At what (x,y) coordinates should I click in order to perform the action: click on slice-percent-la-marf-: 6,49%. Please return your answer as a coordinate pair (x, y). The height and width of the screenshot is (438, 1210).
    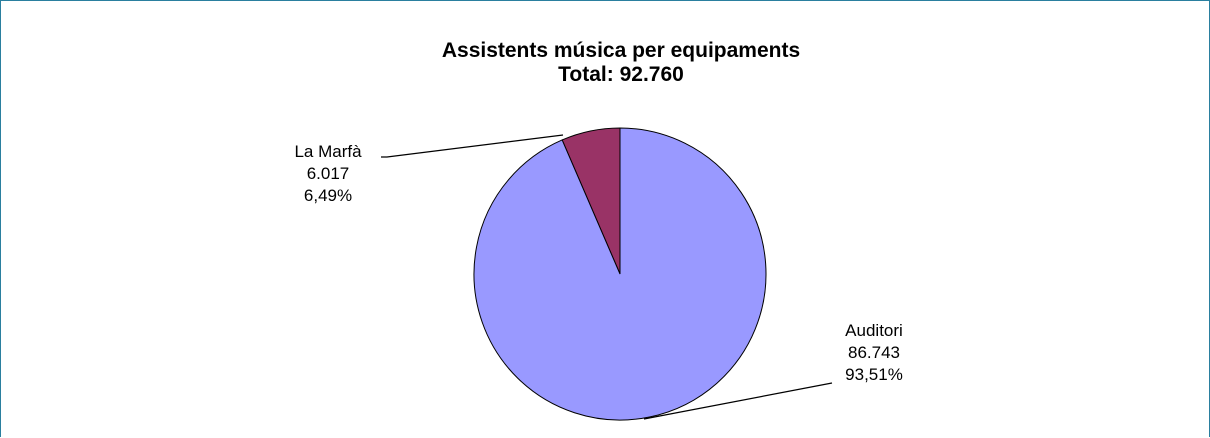
    Looking at the image, I should click on (328, 195).